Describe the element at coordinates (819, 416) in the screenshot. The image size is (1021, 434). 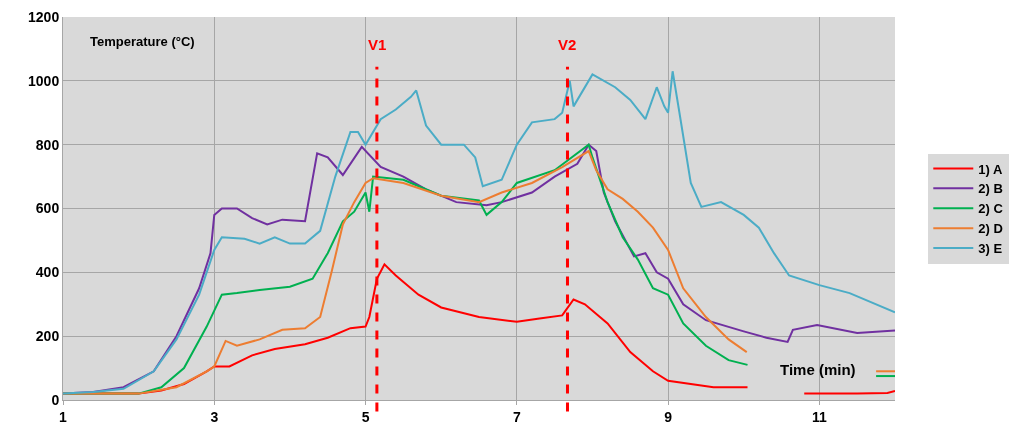
I see `x-tick-label: 11` at that location.